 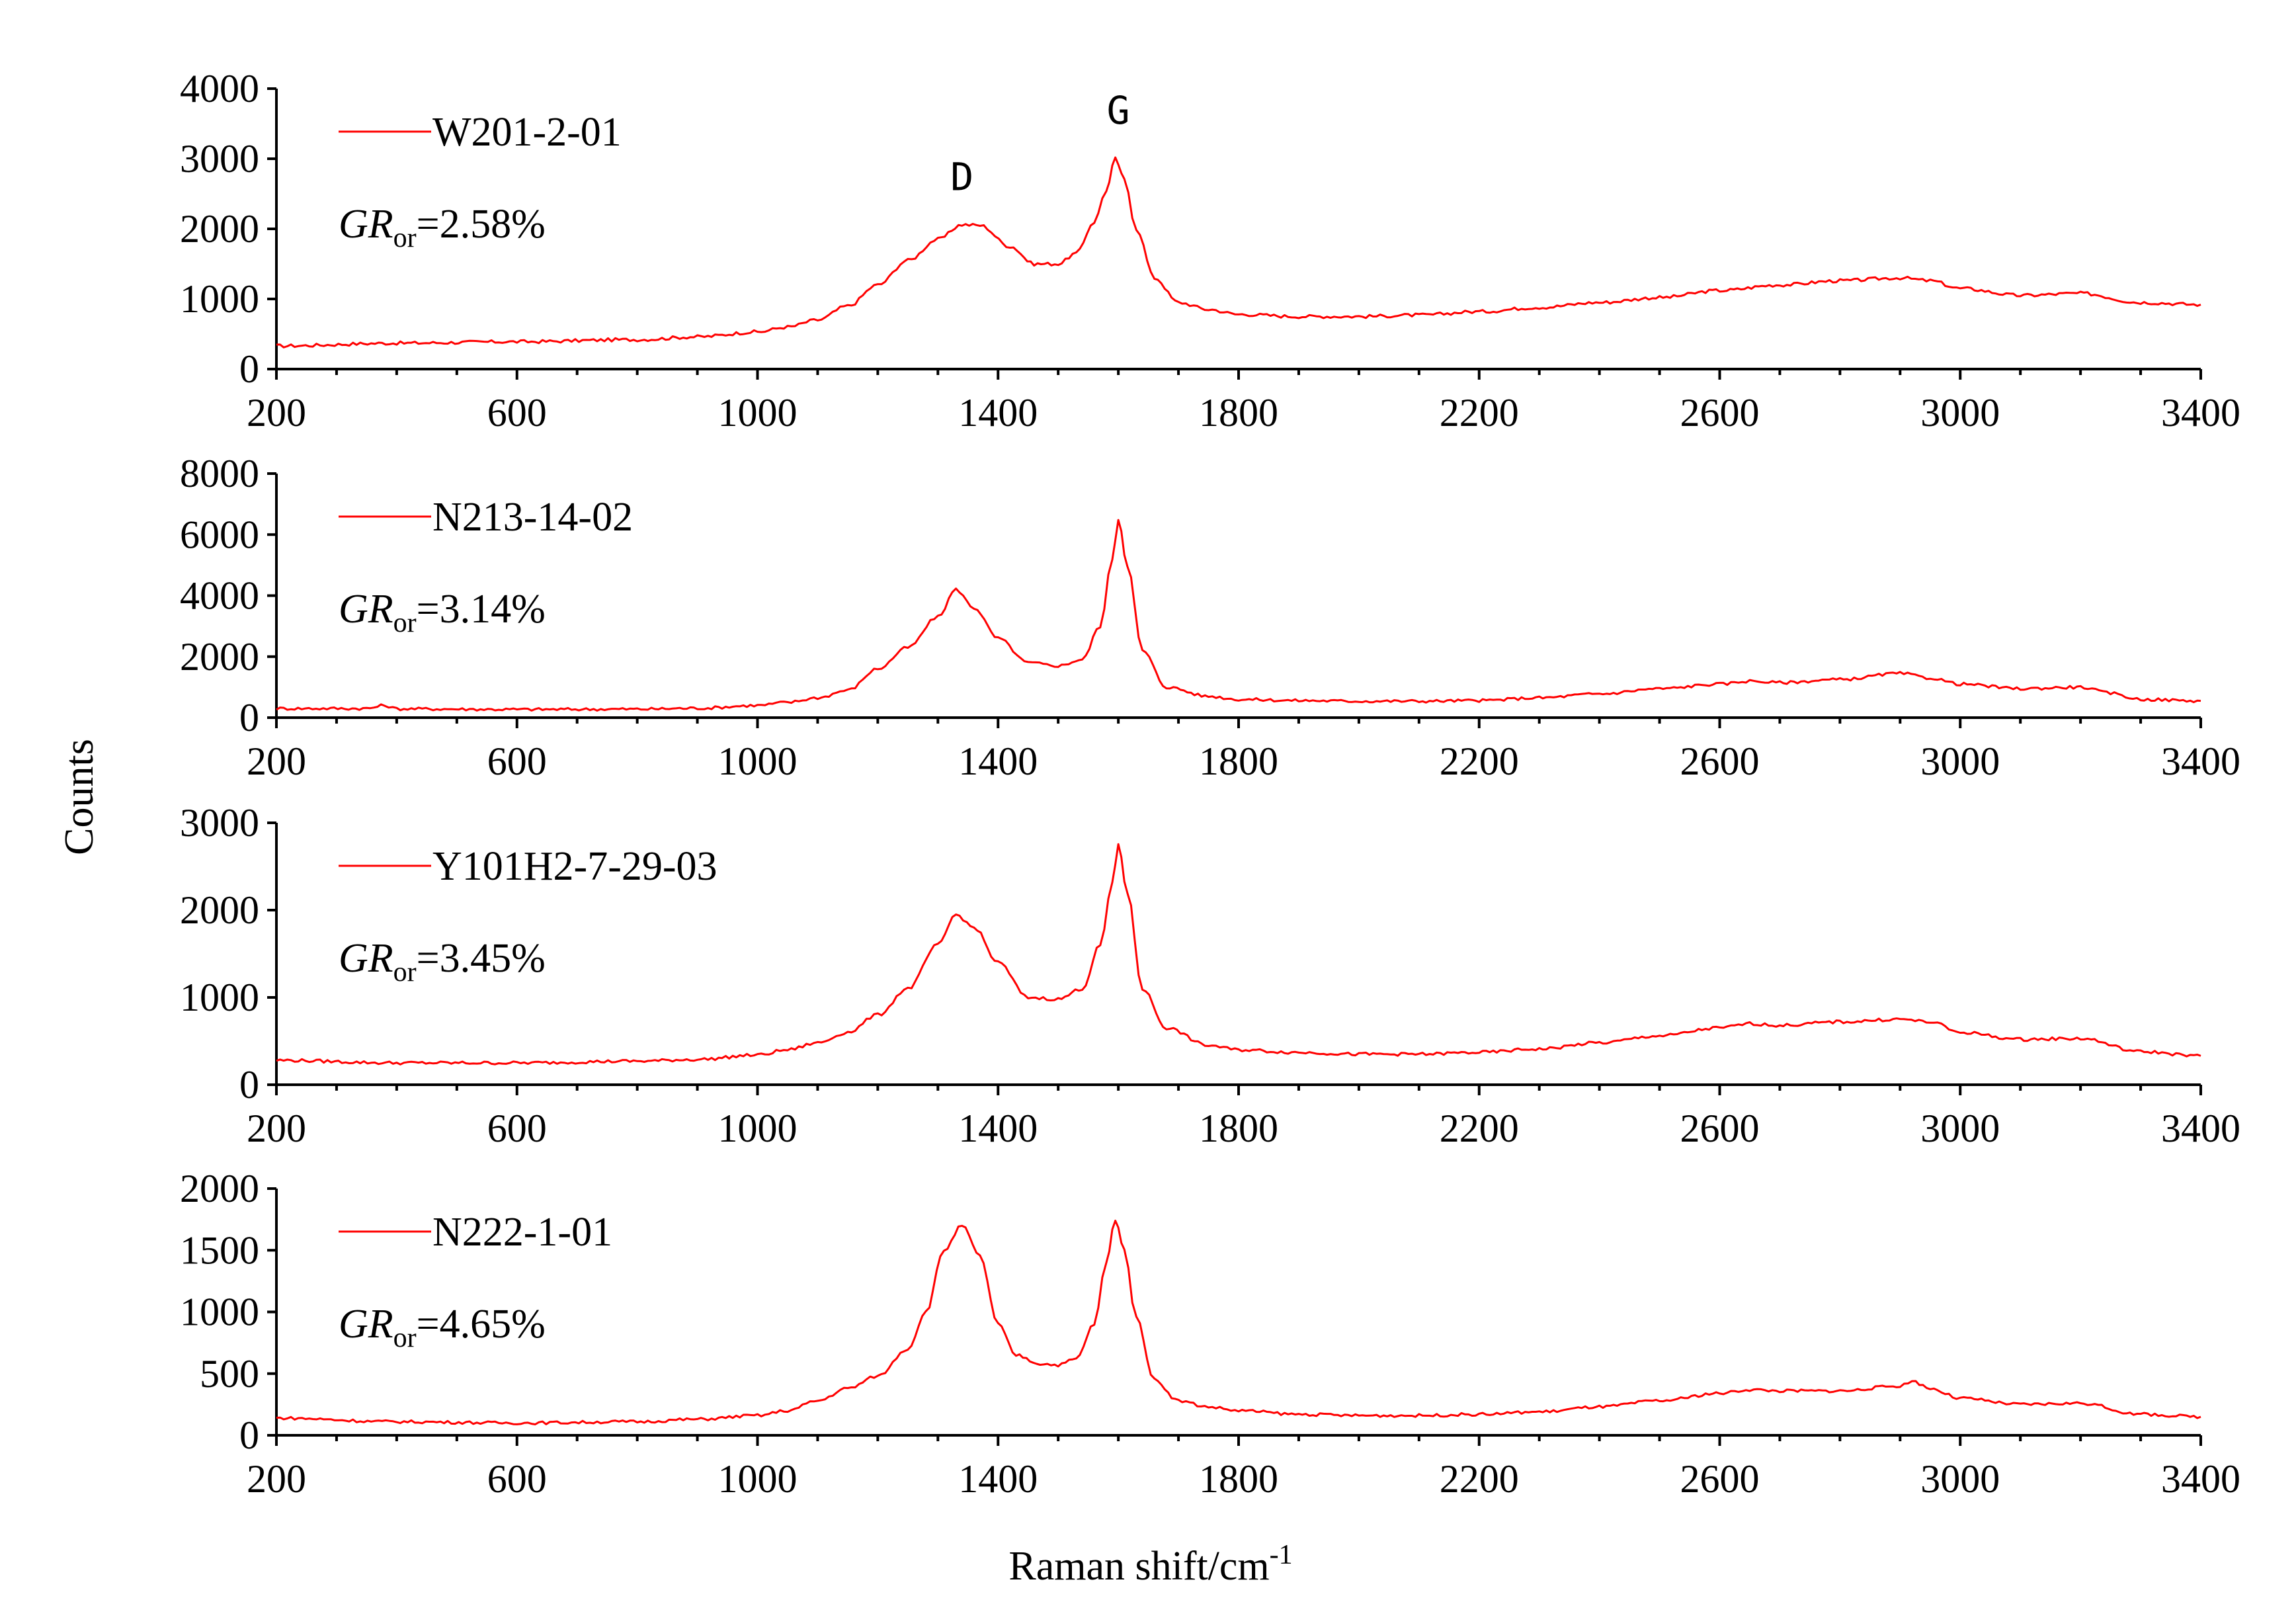 I want to click on y-tick-label: 8000, so click(x=219, y=473).